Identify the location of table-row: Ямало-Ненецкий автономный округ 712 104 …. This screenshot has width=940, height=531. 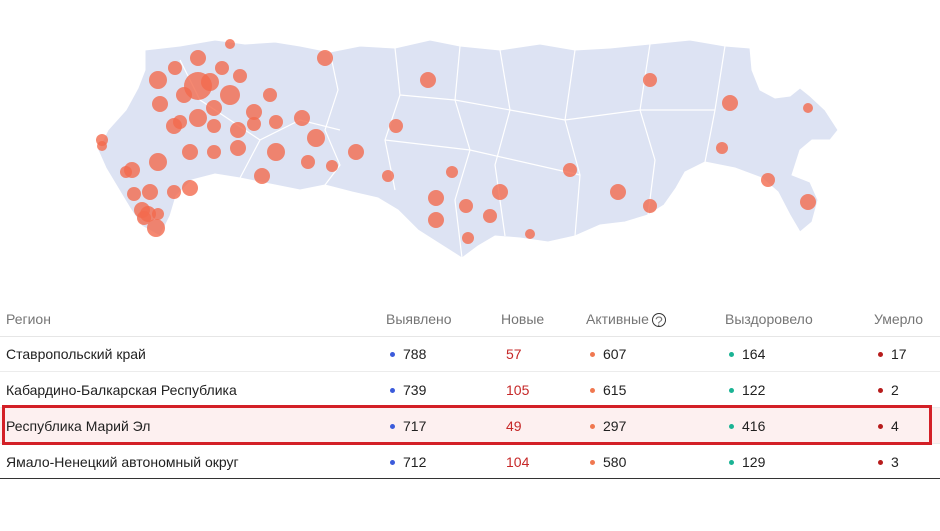
(470, 461).